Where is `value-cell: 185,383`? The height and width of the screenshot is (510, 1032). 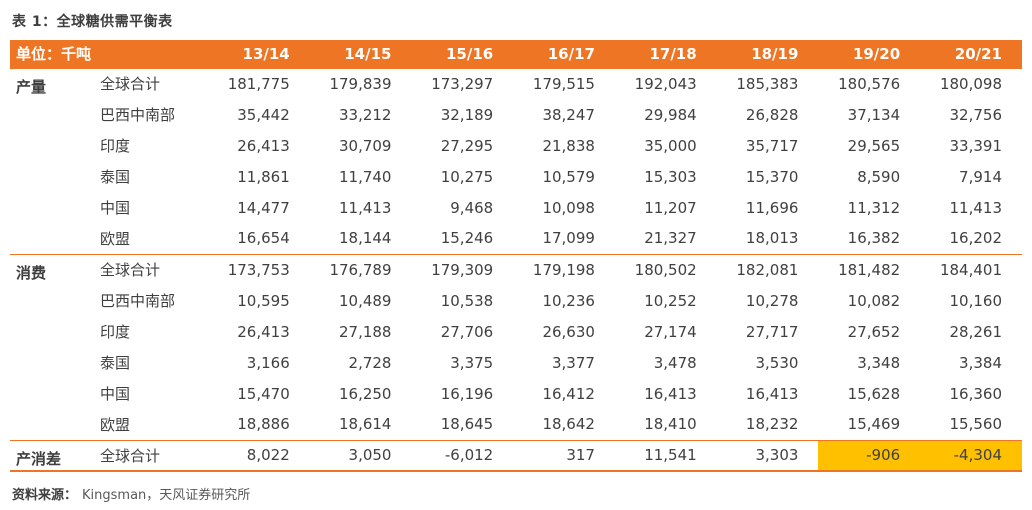
value-cell: 185,383 is located at coordinates (767, 83).